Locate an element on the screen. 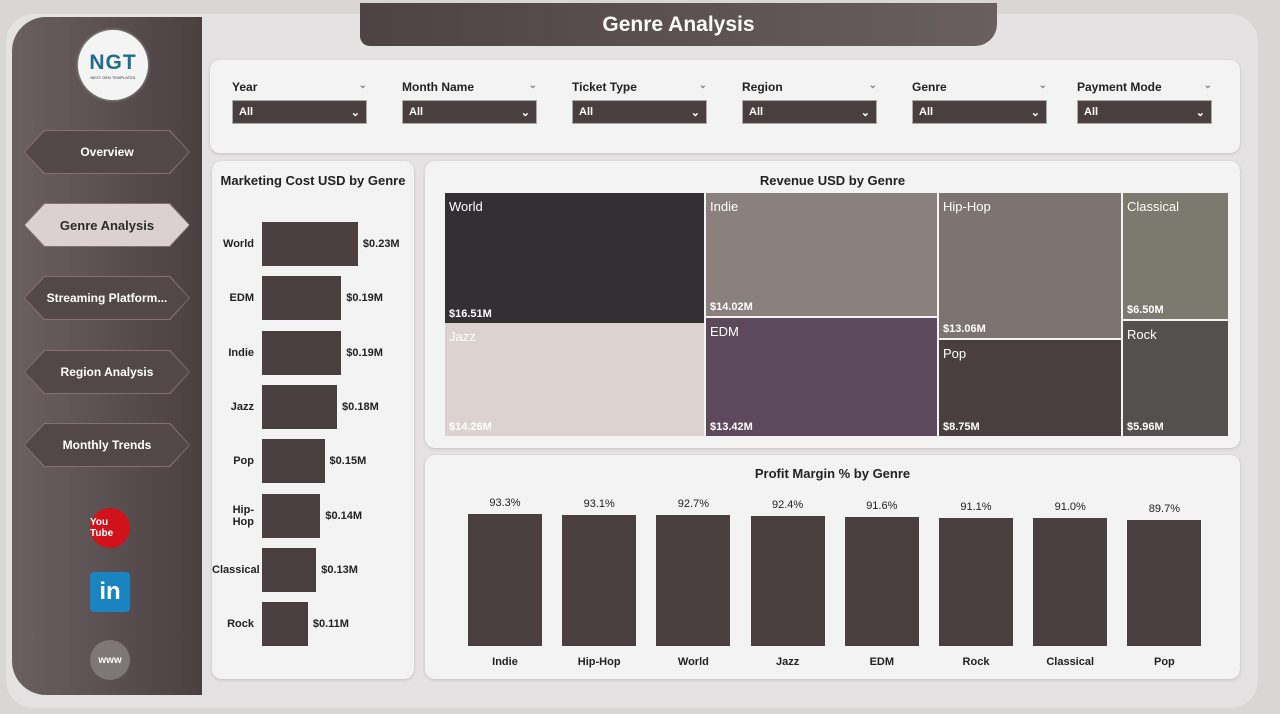 The height and width of the screenshot is (714, 1280). bar-row: Classical $0.13M is located at coordinates (285, 569).